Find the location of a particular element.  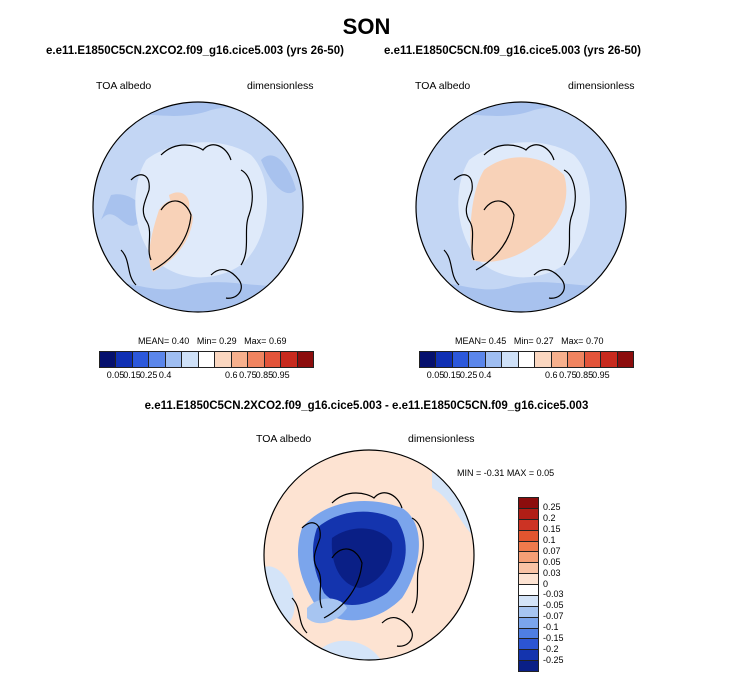

diff-colorbar is located at coordinates (528, 584).